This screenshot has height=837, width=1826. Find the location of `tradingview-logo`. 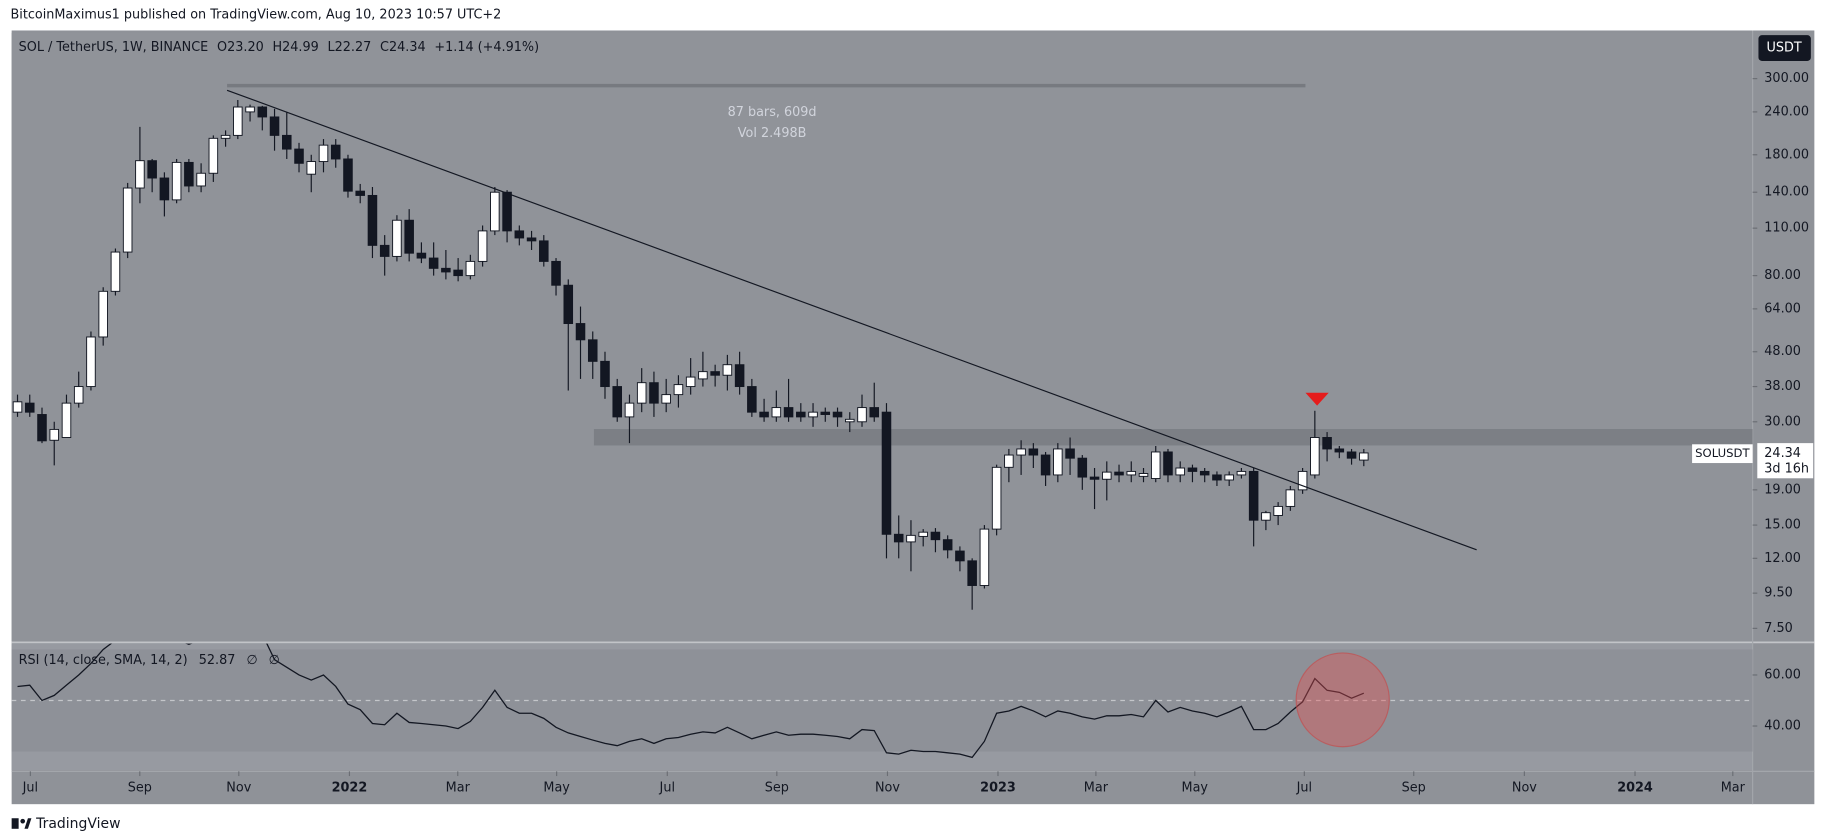

tradingview-logo is located at coordinates (21, 823).